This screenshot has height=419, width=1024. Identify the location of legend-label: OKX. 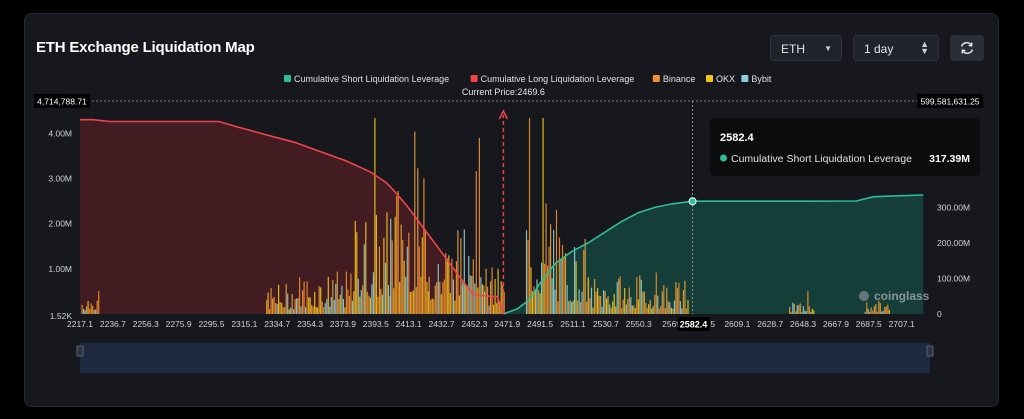
(725, 79).